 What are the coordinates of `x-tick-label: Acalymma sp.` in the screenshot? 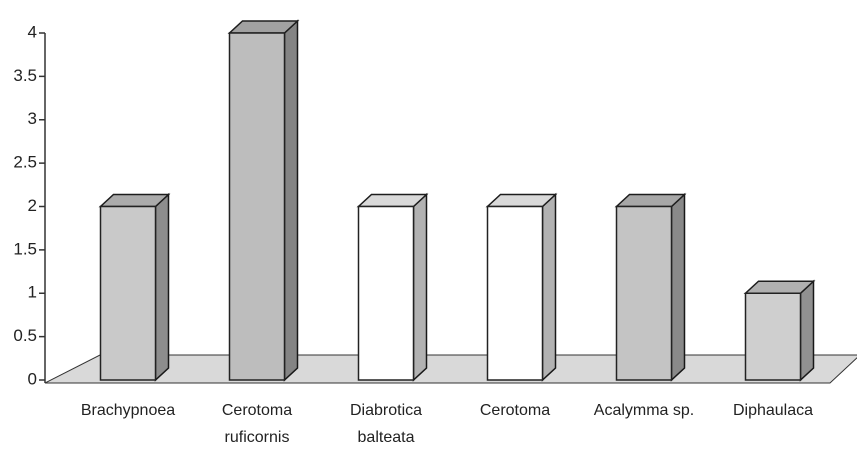 It's located at (644, 410).